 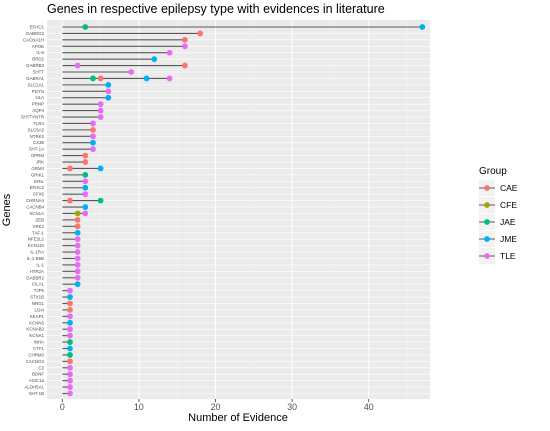 I want to click on point-LGI4-CAE, so click(x=70, y=310).